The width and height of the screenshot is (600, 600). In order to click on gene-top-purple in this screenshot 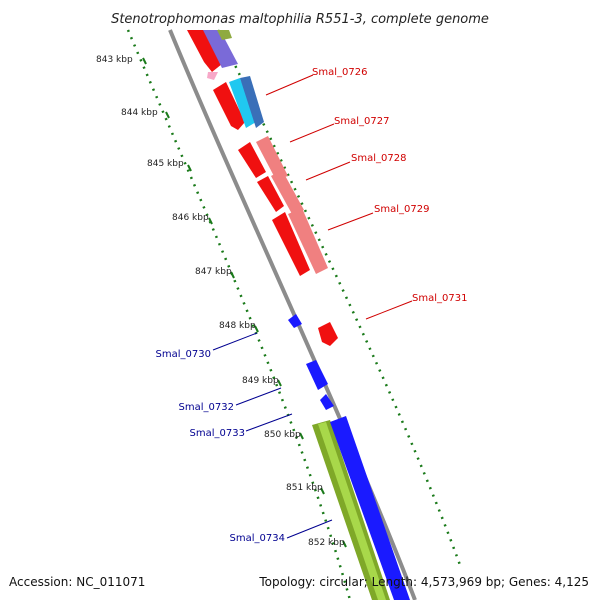, I will do `click(220, 49)`.